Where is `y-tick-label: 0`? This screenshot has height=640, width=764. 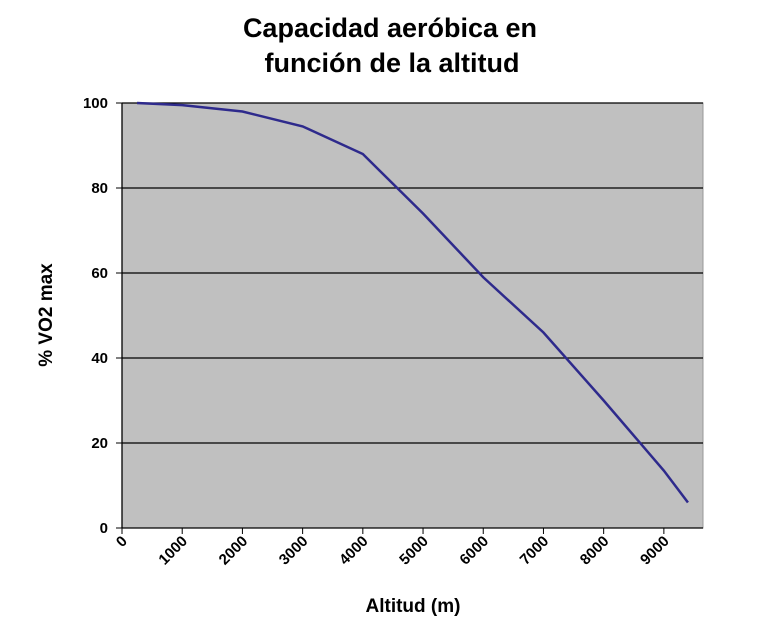 y-tick-label: 0 is located at coordinates (104, 528).